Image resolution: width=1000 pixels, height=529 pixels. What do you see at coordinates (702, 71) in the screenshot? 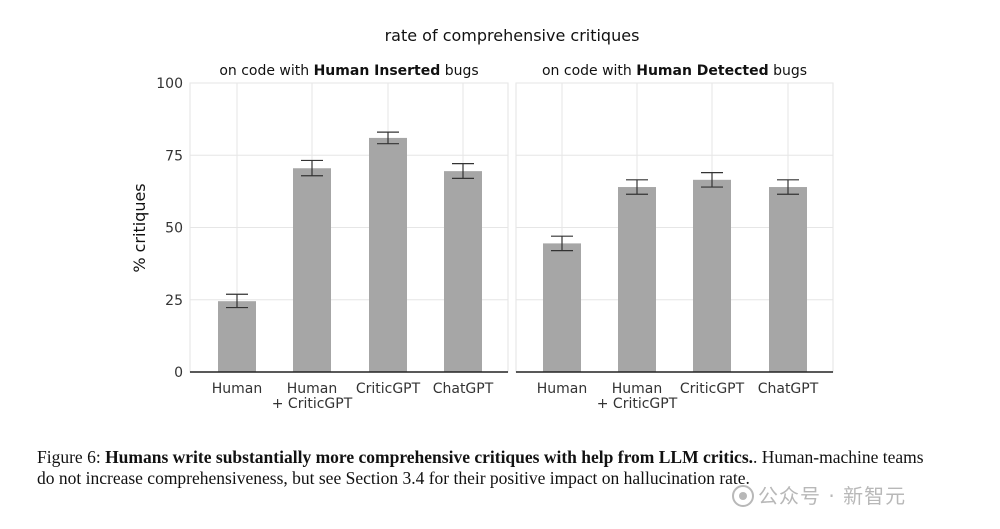
I see `panel-title-bold: Human Detected` at bounding box center [702, 71].